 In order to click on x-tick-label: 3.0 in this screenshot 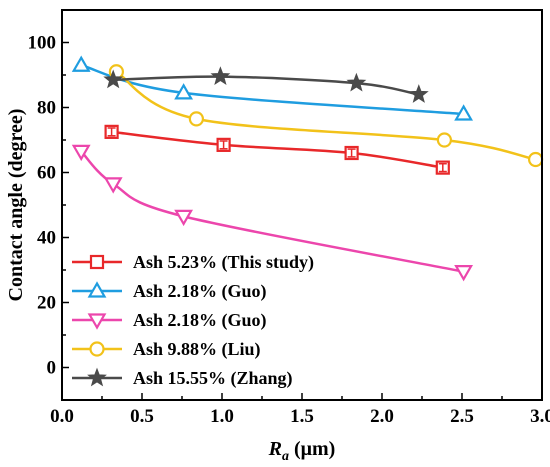, I will do `click(540, 416)`.